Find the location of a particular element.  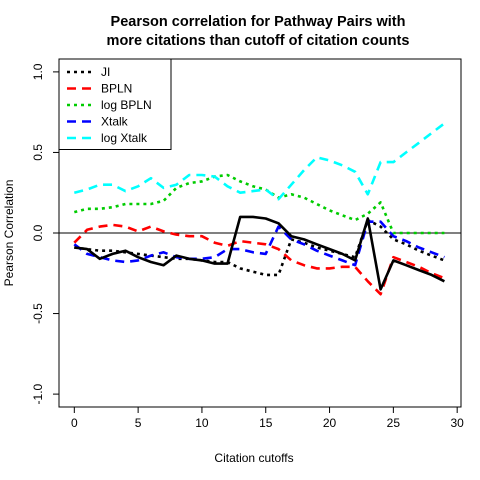

y-tick-label: 1.0 is located at coordinates (38, 71).